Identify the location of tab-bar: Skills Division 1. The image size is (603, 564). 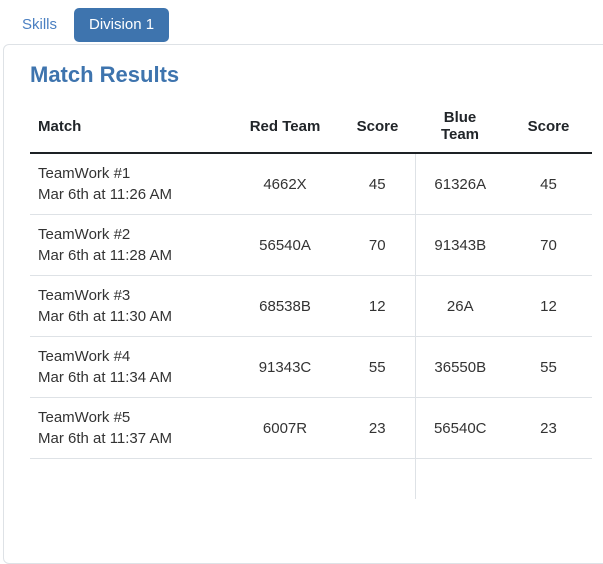
(301, 21).